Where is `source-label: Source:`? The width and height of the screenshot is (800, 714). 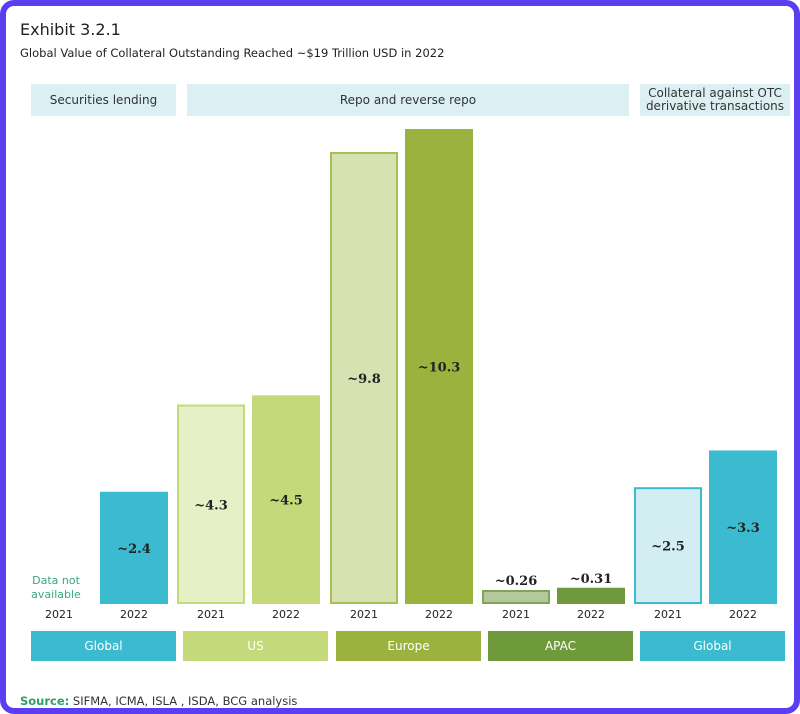
source-label: Source: is located at coordinates (45, 701).